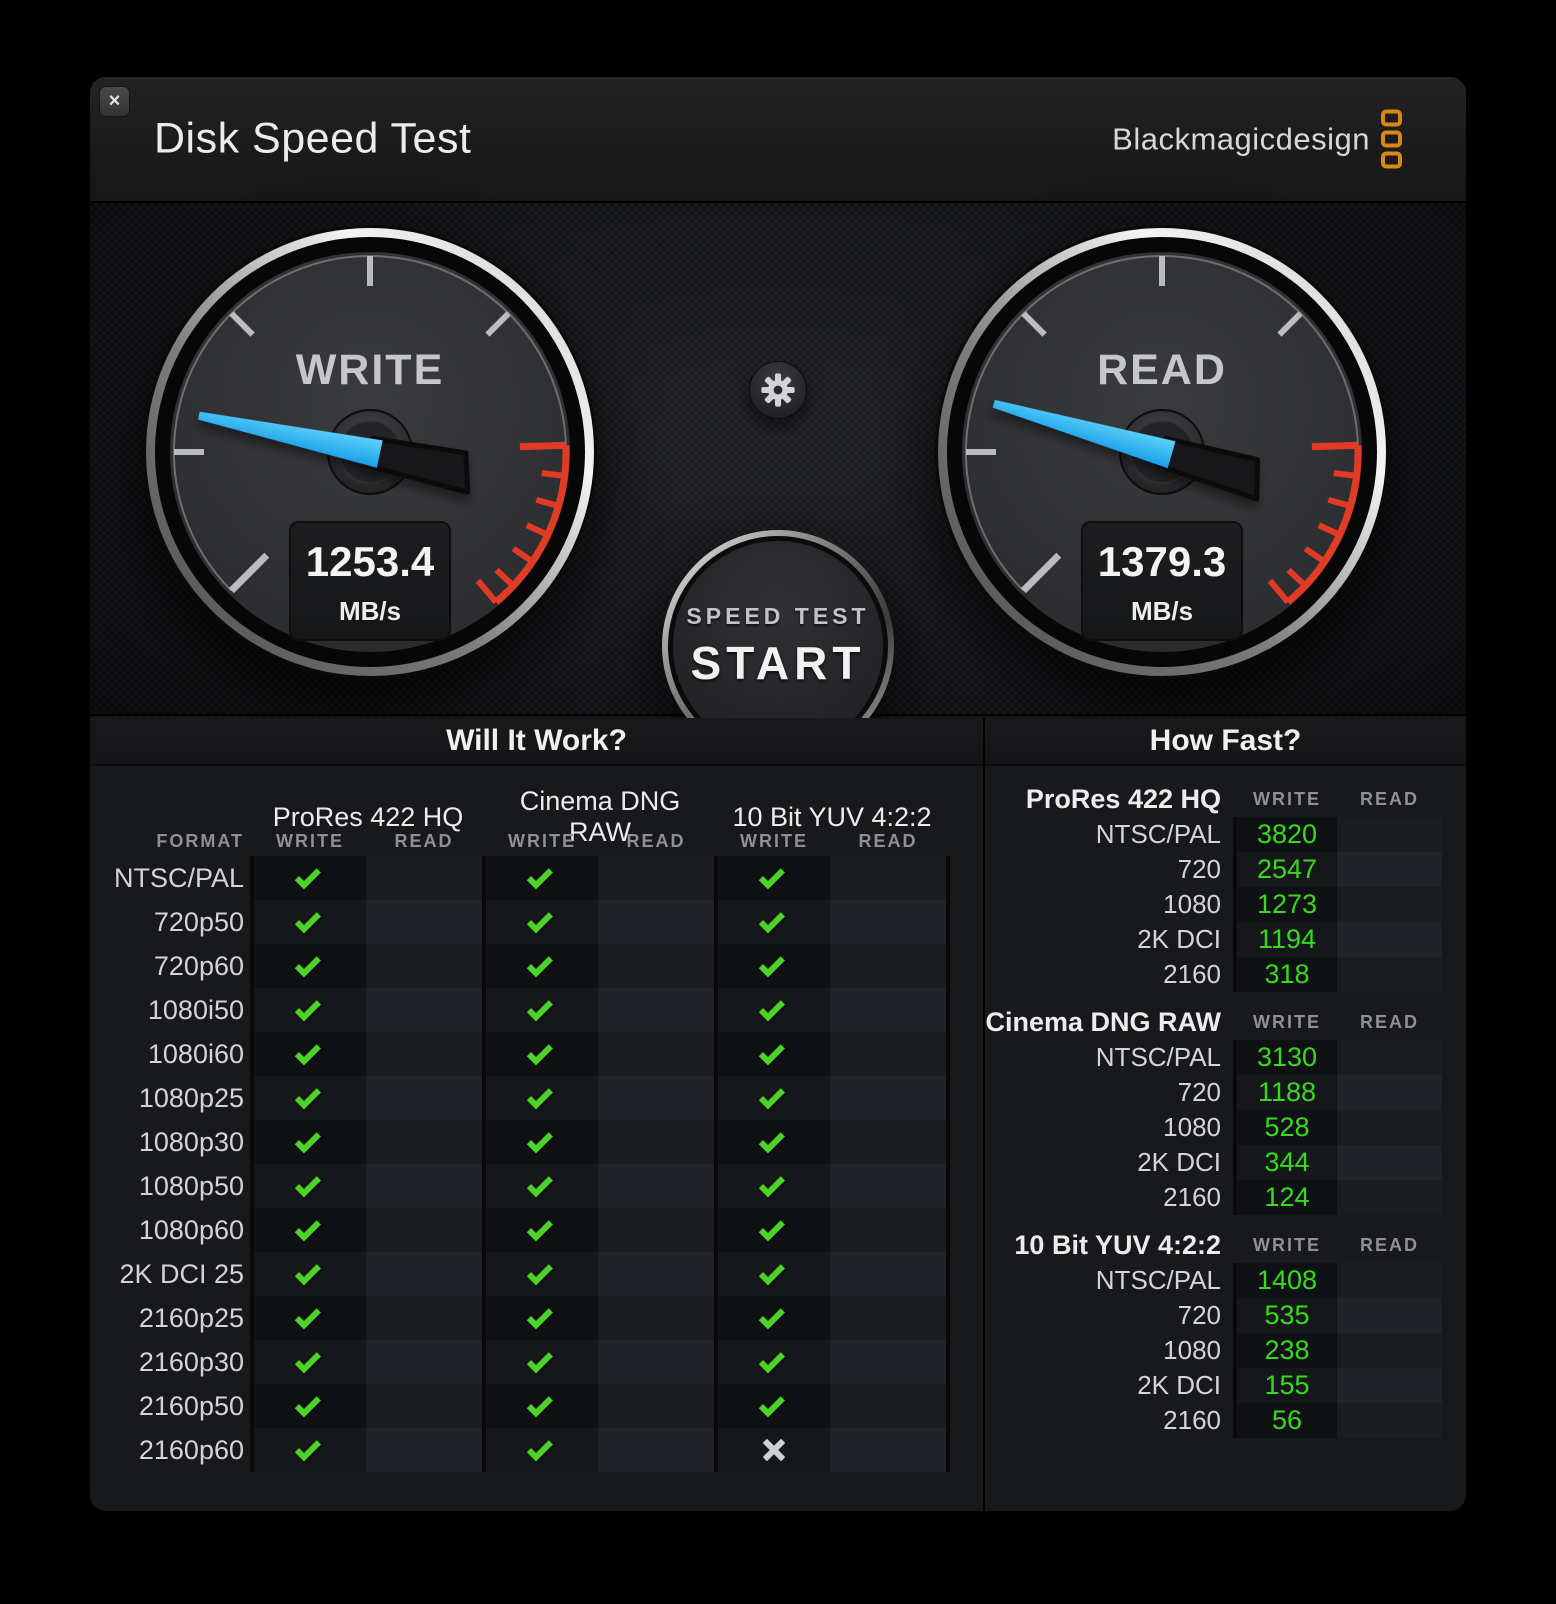  Describe the element at coordinates (1213, 1162) in the screenshot. I see `table-row: 2K DCI 344` at that location.